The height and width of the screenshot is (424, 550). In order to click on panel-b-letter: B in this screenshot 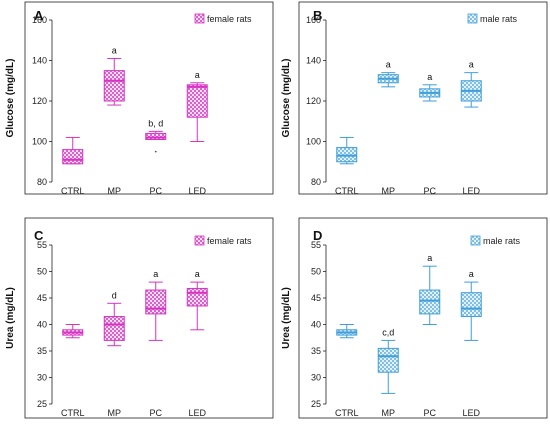, I will do `click(317, 15)`.